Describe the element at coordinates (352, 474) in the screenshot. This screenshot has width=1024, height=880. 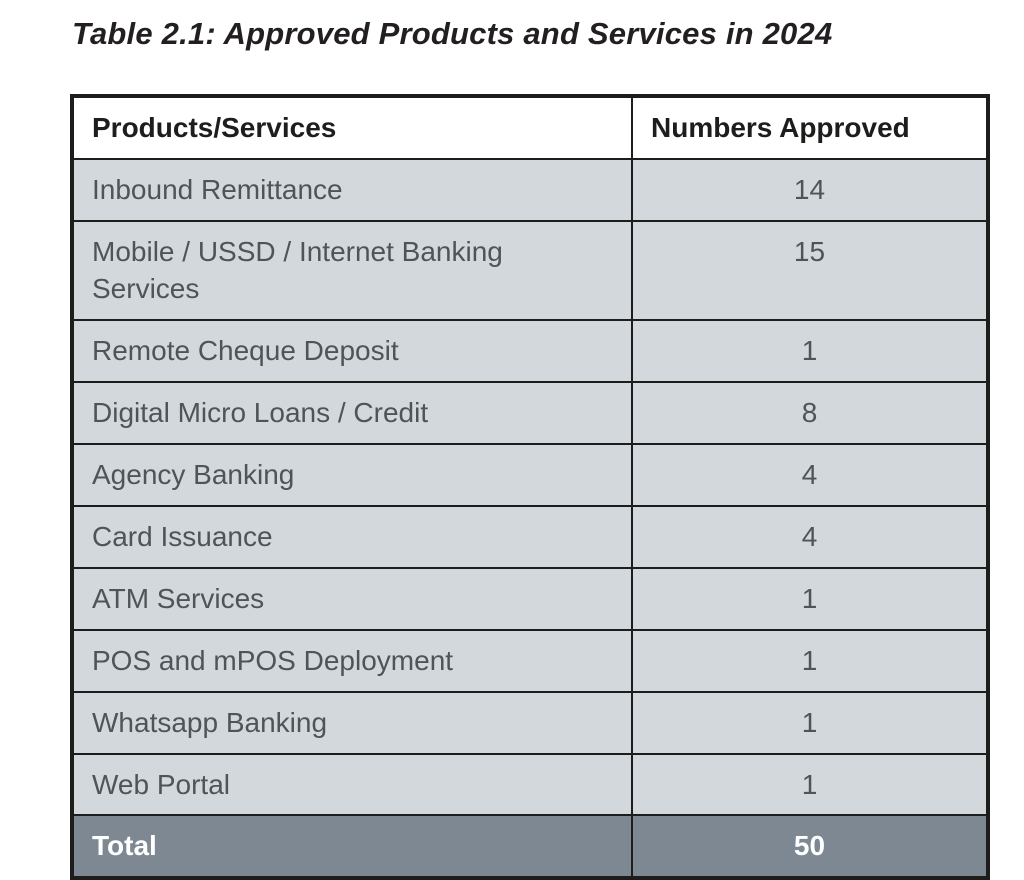
I see `product-cell: Agency Banking` at that location.